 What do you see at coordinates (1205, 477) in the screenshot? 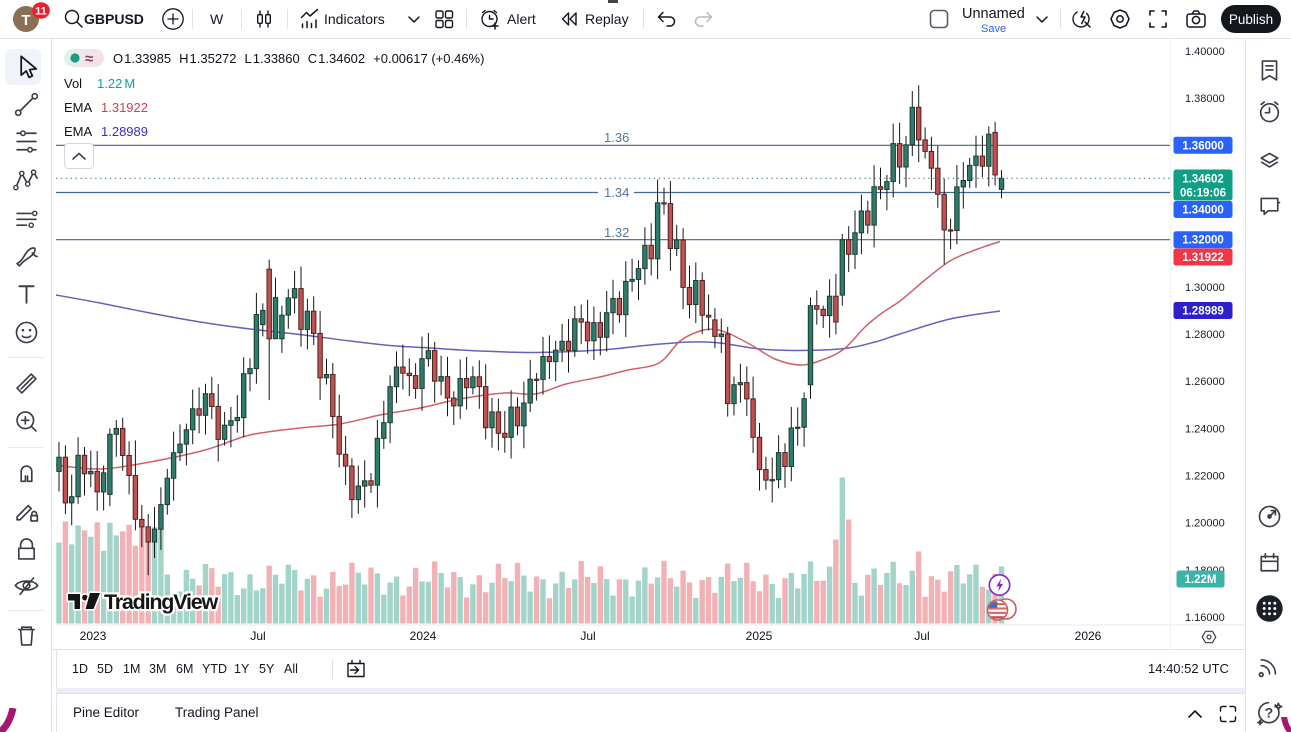
I see `svg-text: 1.22000` at bounding box center [1205, 477].